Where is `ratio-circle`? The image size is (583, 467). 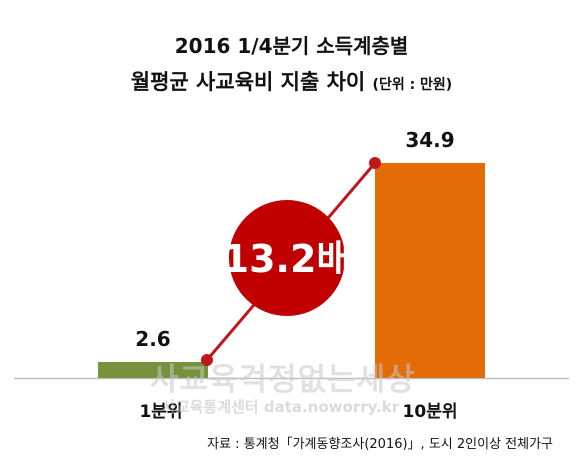 ratio-circle is located at coordinates (287, 258).